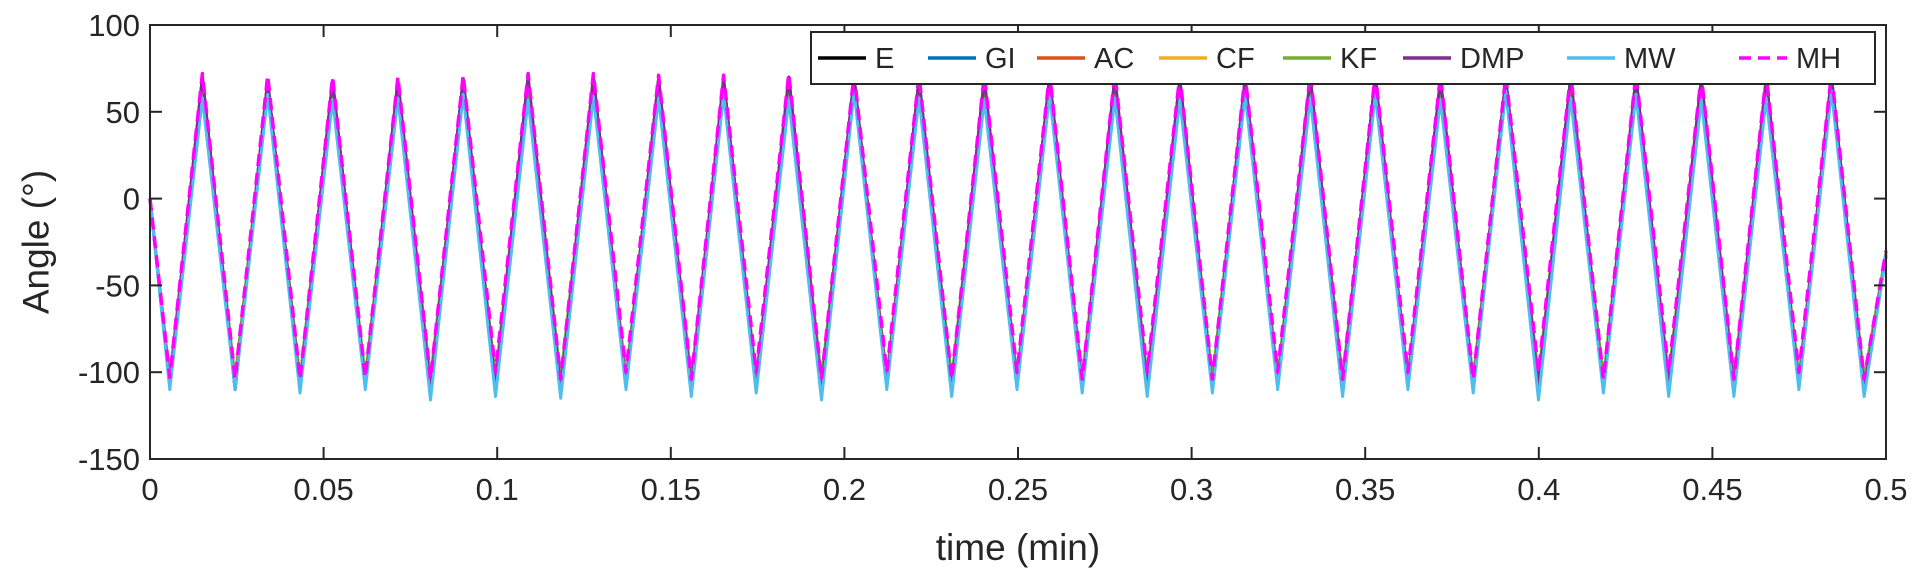 This screenshot has height=580, width=1923. I want to click on y-tick-label: -100, so click(109, 372).